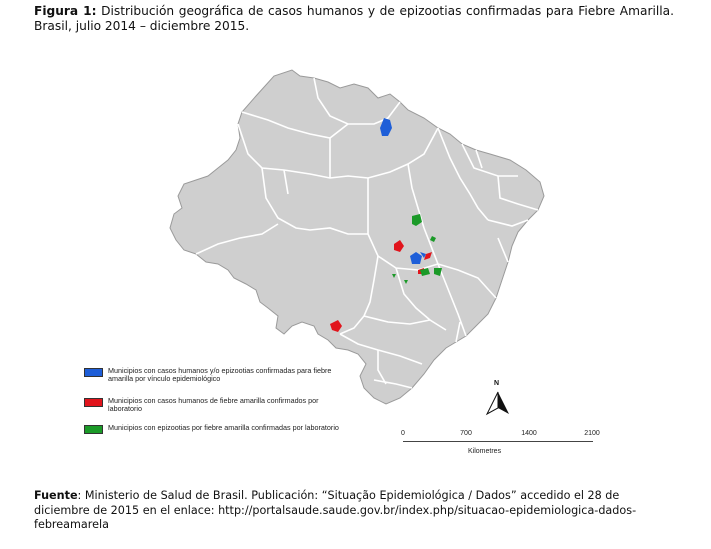 Image resolution: width=711 pixels, height=549 pixels. What do you see at coordinates (56, 495) in the screenshot?
I see `source-label: Fuente` at bounding box center [56, 495].